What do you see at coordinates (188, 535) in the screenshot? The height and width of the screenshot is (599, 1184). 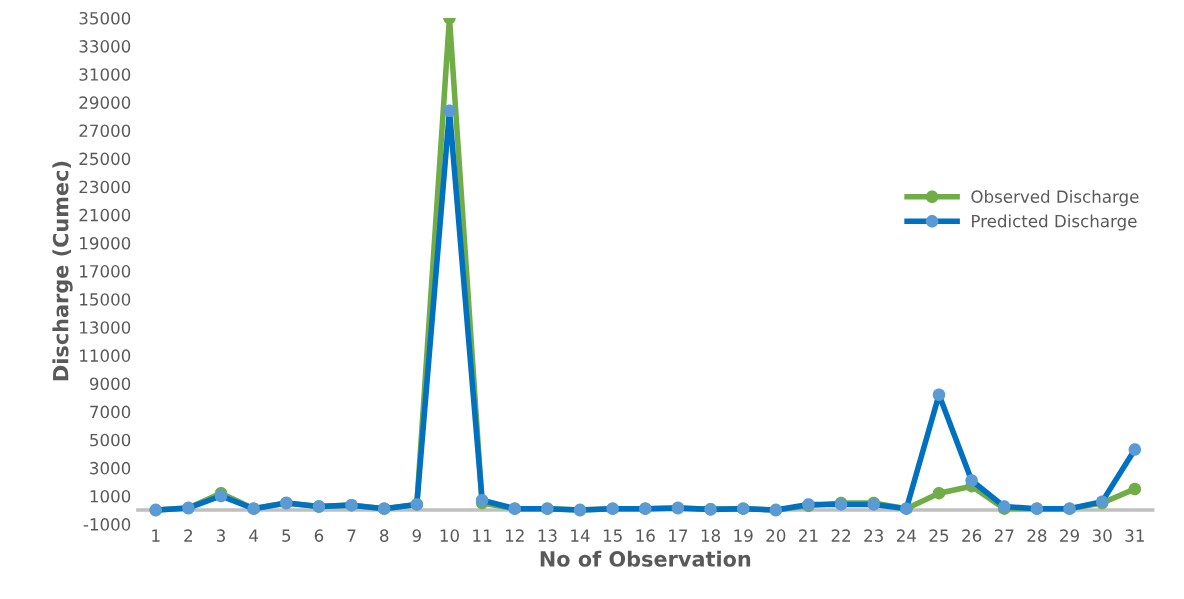 I see `x-tick-label: 2` at bounding box center [188, 535].